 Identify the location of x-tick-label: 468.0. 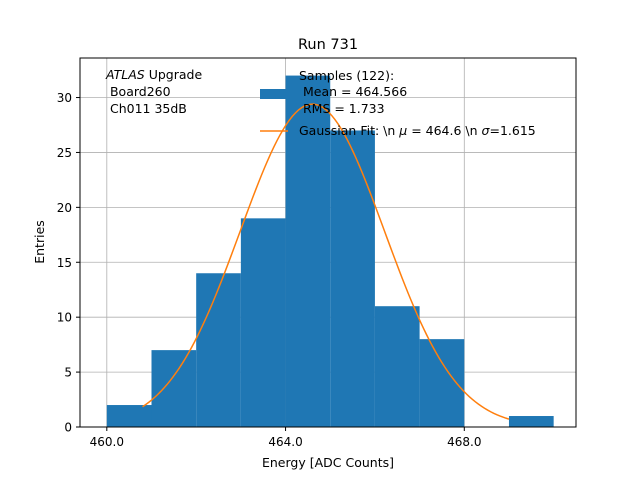
(464, 442).